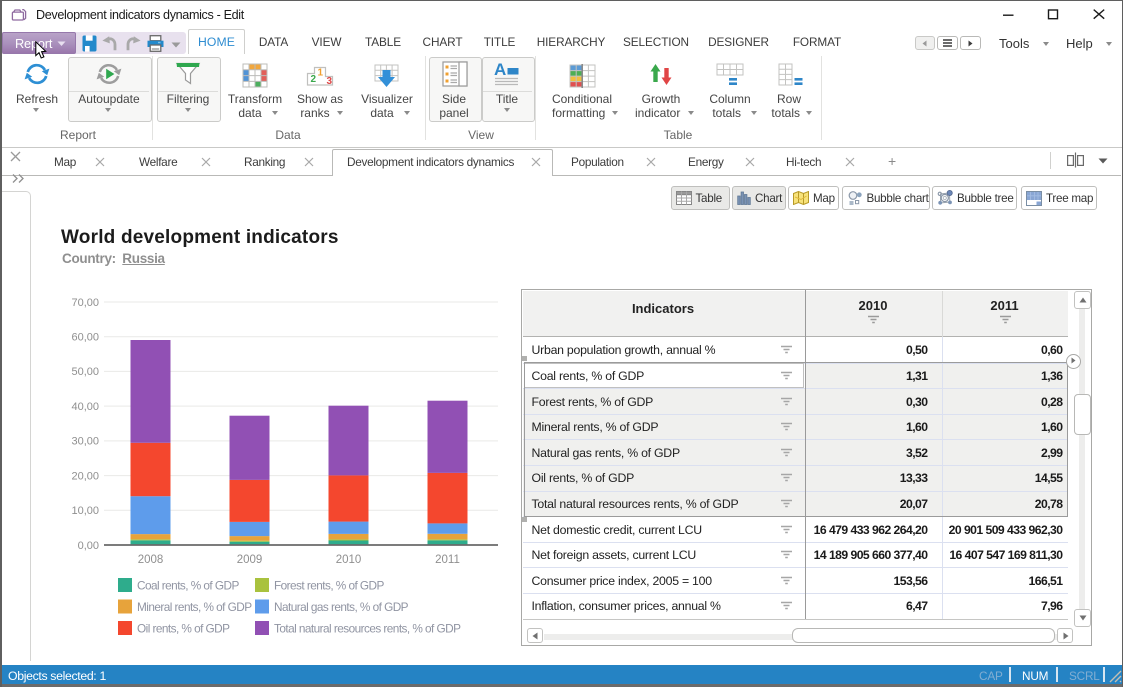 The height and width of the screenshot is (687, 1123). I want to click on svg-text: 70,00, so click(85, 303).